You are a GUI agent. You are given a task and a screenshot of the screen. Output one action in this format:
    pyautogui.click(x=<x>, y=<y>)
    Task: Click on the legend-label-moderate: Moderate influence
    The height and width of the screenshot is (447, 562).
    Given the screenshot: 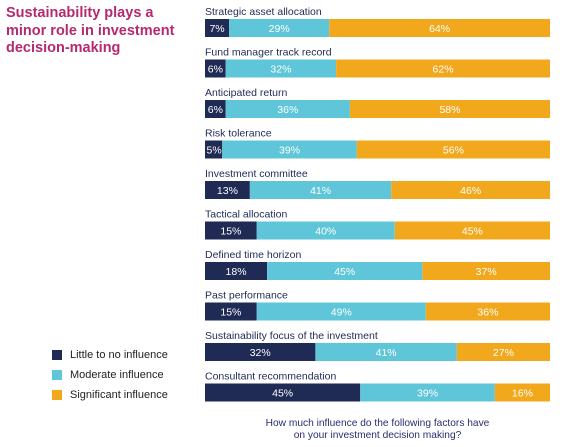 What is the action you would take?
    pyautogui.click(x=117, y=375)
    